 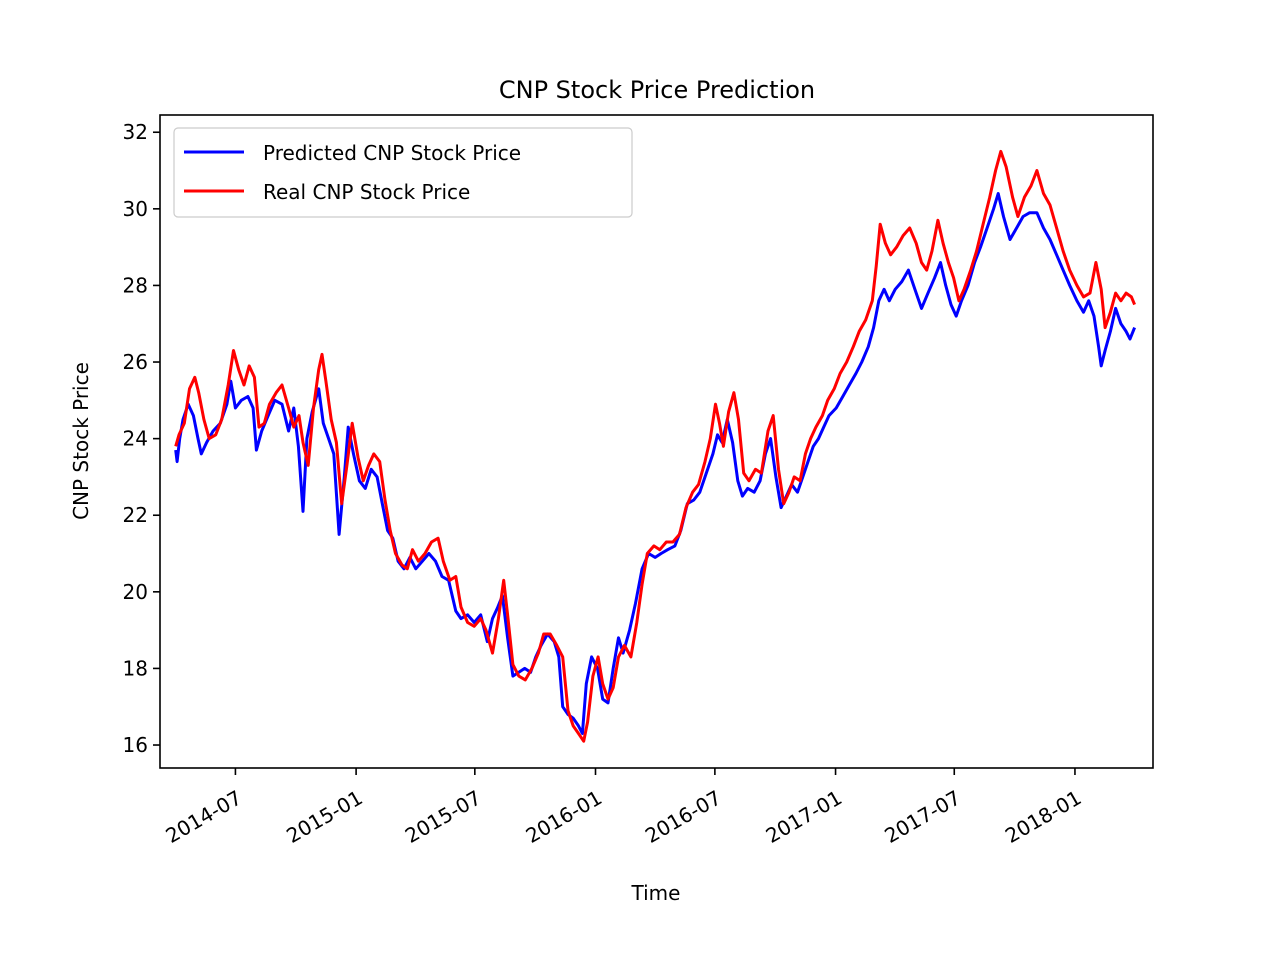 I want to click on y-tick-label: 16, so click(x=135, y=745).